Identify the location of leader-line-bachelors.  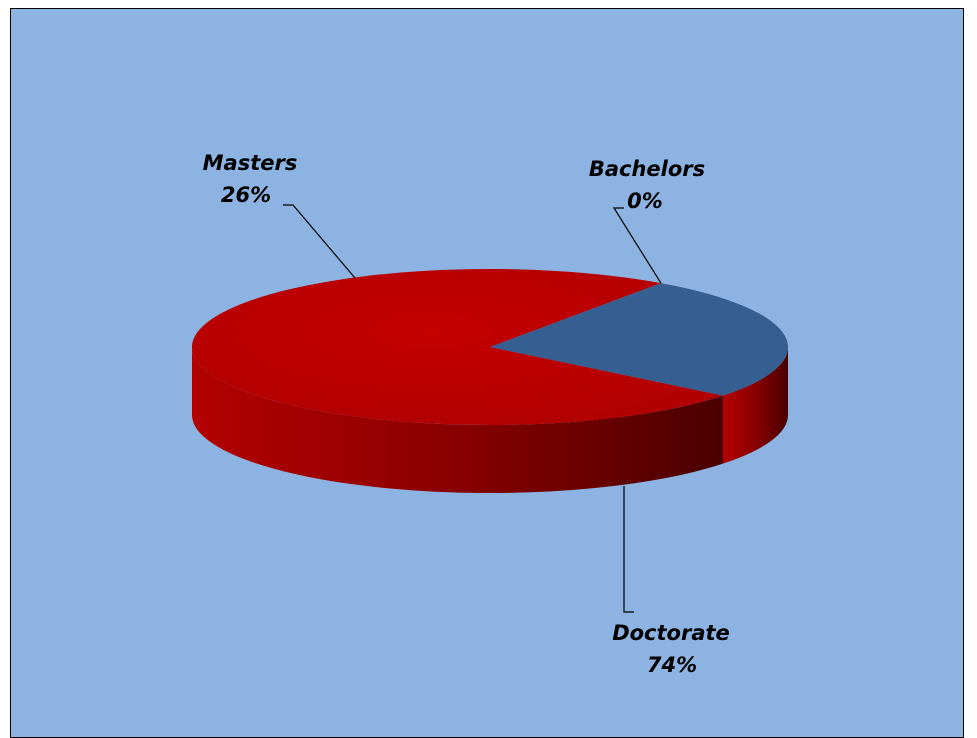
(637, 245).